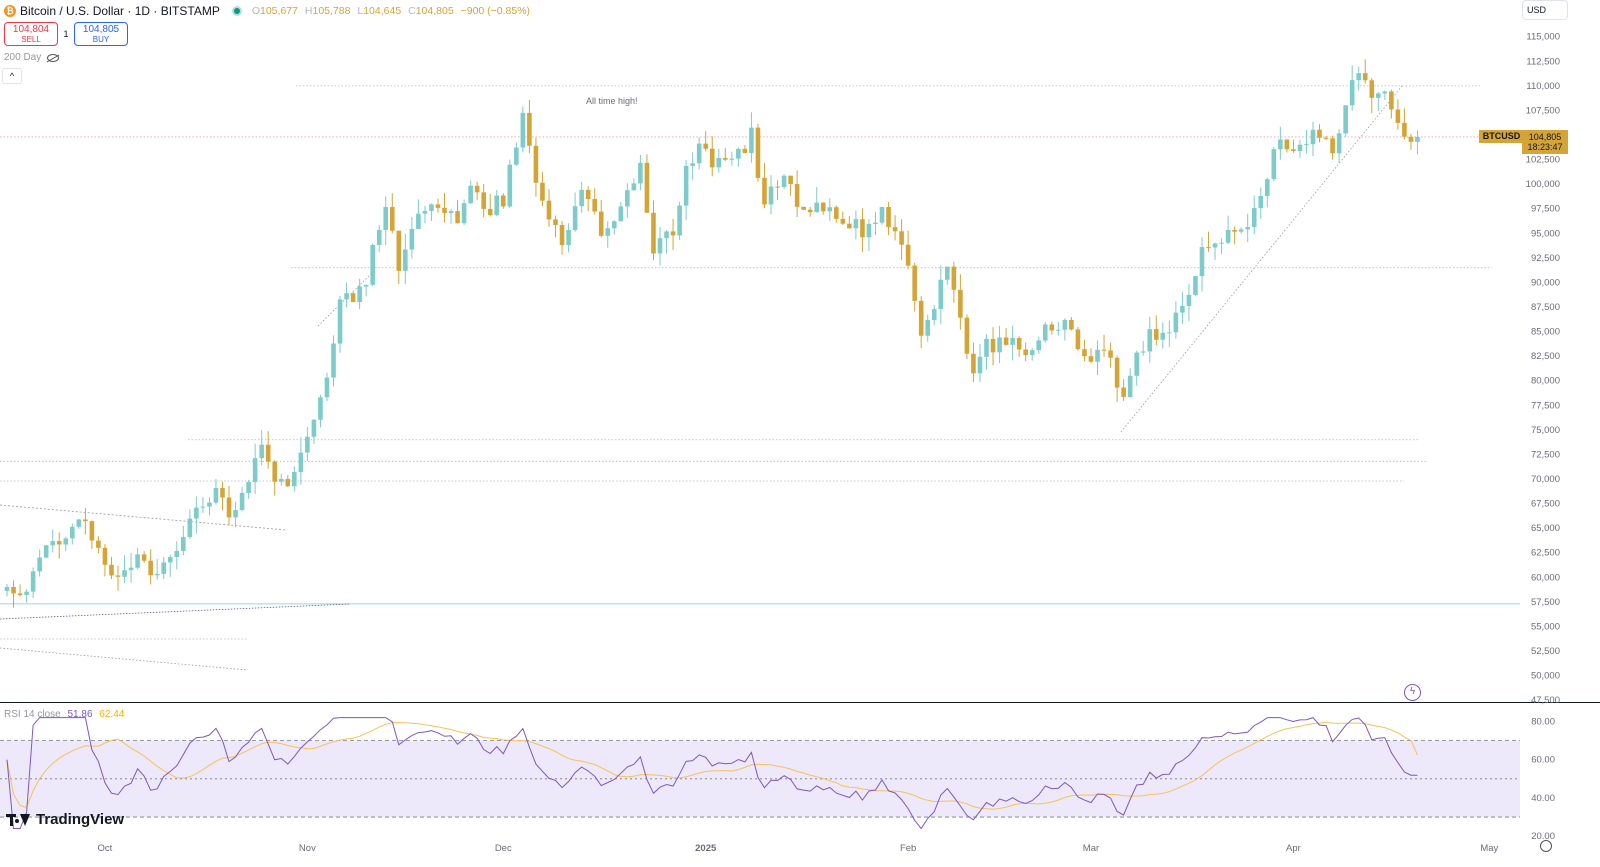 The width and height of the screenshot is (1600, 867). What do you see at coordinates (101, 34) in the screenshot?
I see `buy-button: 104,805 BUY` at bounding box center [101, 34].